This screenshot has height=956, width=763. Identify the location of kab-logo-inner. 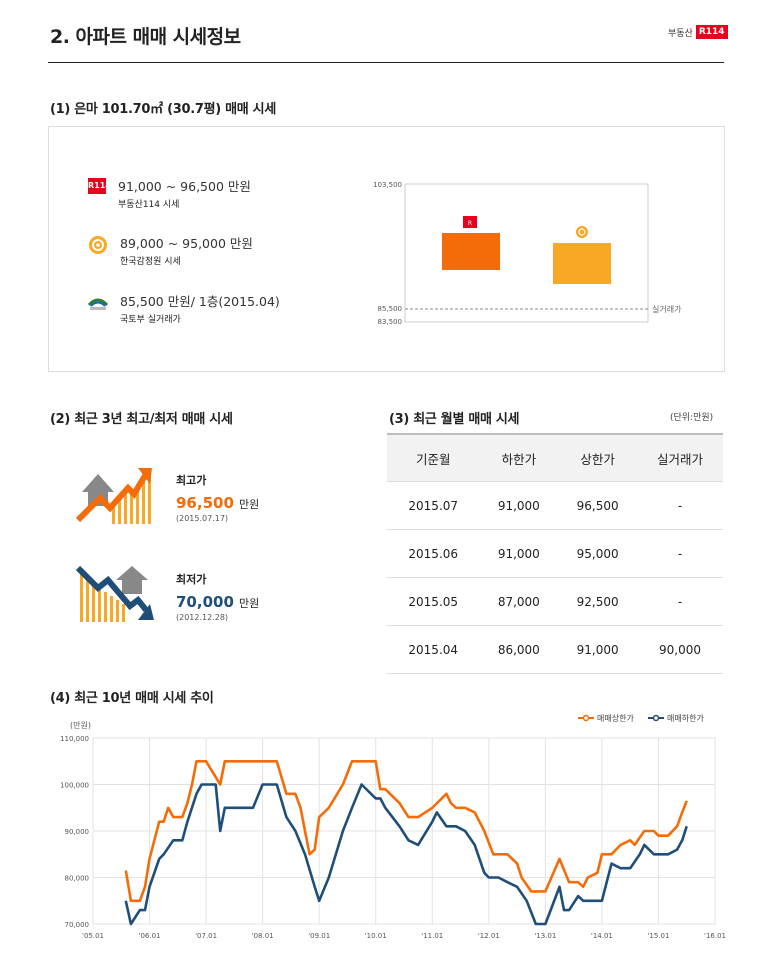
(582, 232).